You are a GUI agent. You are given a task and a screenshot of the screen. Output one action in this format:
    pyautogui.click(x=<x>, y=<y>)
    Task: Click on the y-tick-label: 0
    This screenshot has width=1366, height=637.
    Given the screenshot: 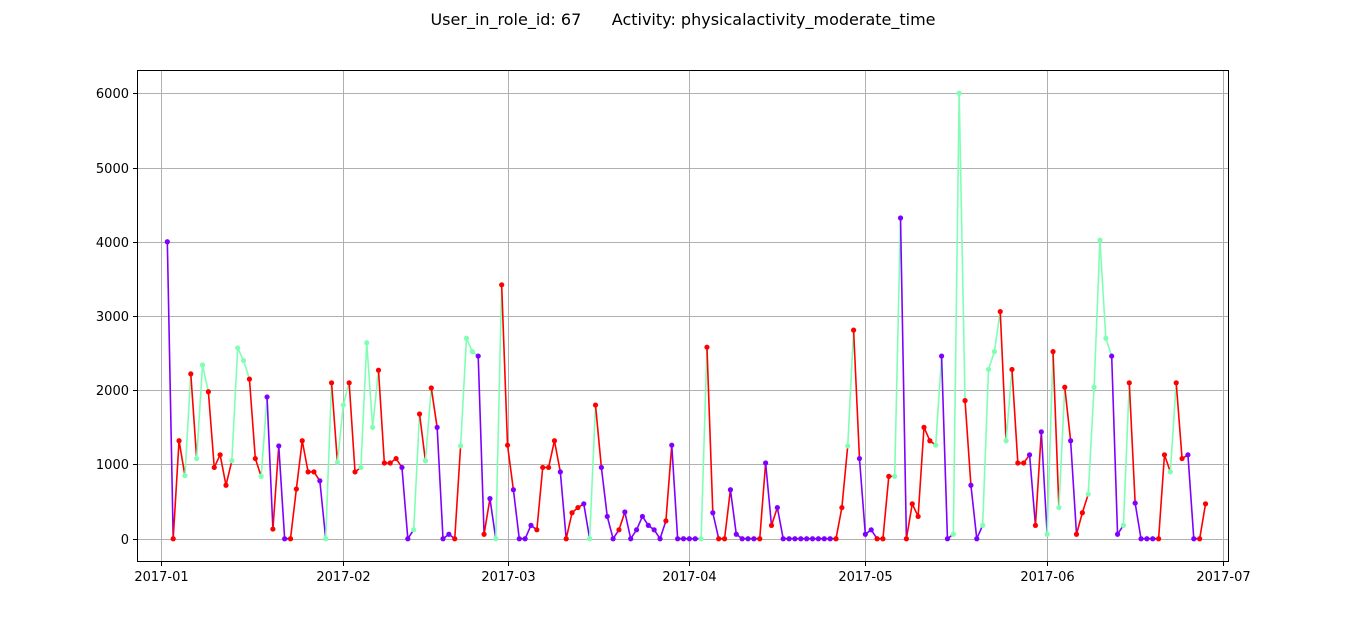 What is the action you would take?
    pyautogui.click(x=125, y=540)
    